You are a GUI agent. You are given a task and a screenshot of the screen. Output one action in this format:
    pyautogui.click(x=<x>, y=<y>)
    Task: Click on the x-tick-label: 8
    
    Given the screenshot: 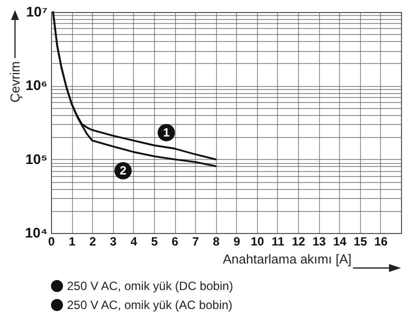 What is the action you would take?
    pyautogui.click(x=216, y=241)
    